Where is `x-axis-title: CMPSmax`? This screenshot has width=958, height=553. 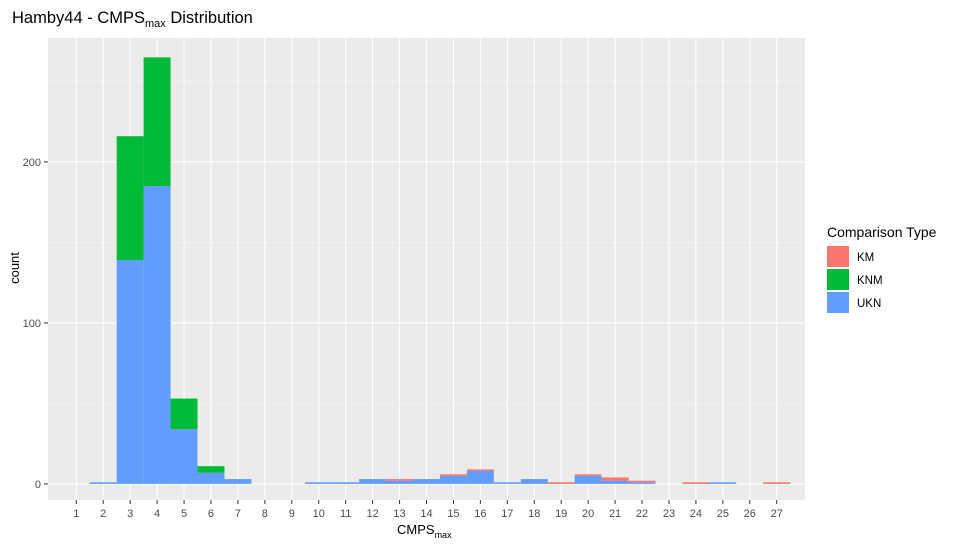 x-axis-title: CMPSmax is located at coordinates (424, 531).